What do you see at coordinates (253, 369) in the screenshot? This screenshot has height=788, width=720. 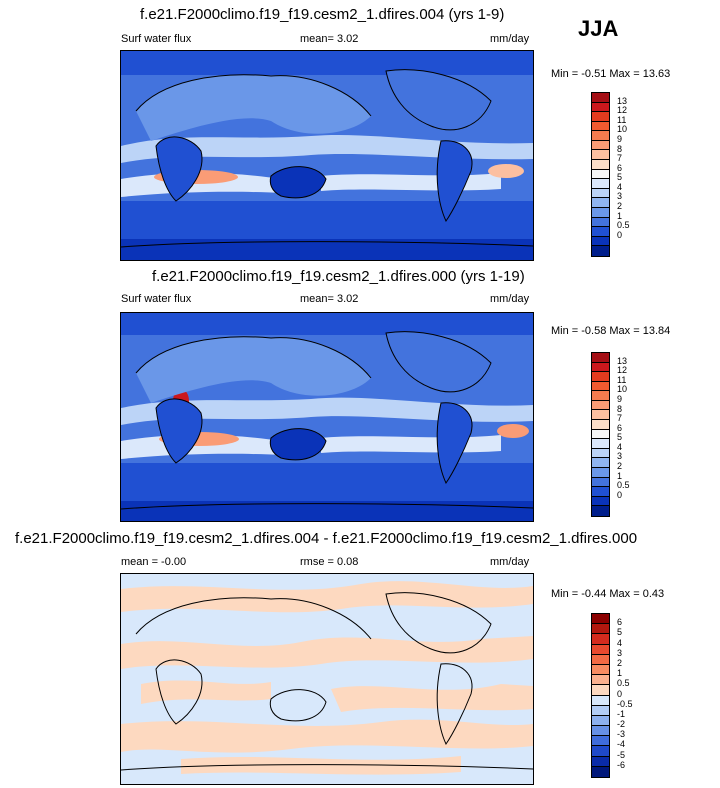 I see `land-eurasia` at bounding box center [253, 369].